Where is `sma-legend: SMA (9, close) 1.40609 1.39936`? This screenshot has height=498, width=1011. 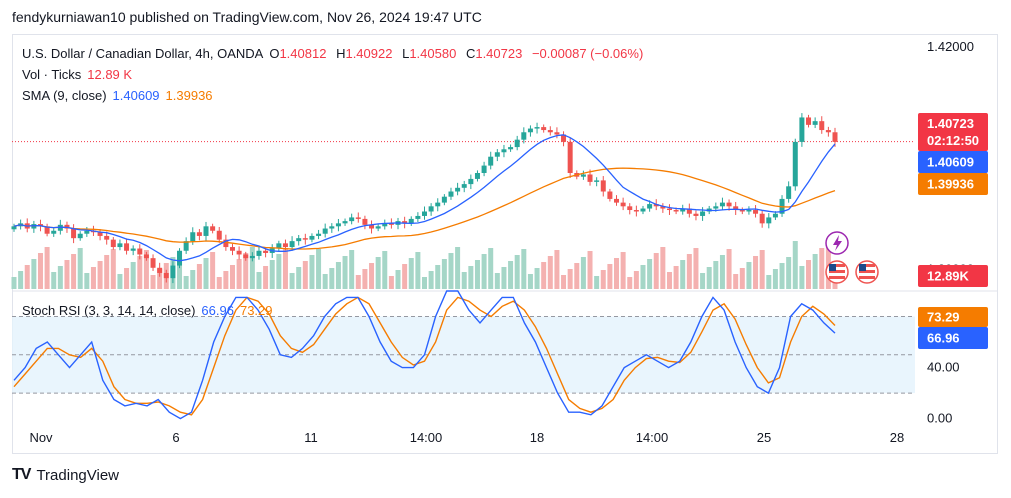 sma-legend: SMA (9, close) 1.40609 1.39936 is located at coordinates (120, 95).